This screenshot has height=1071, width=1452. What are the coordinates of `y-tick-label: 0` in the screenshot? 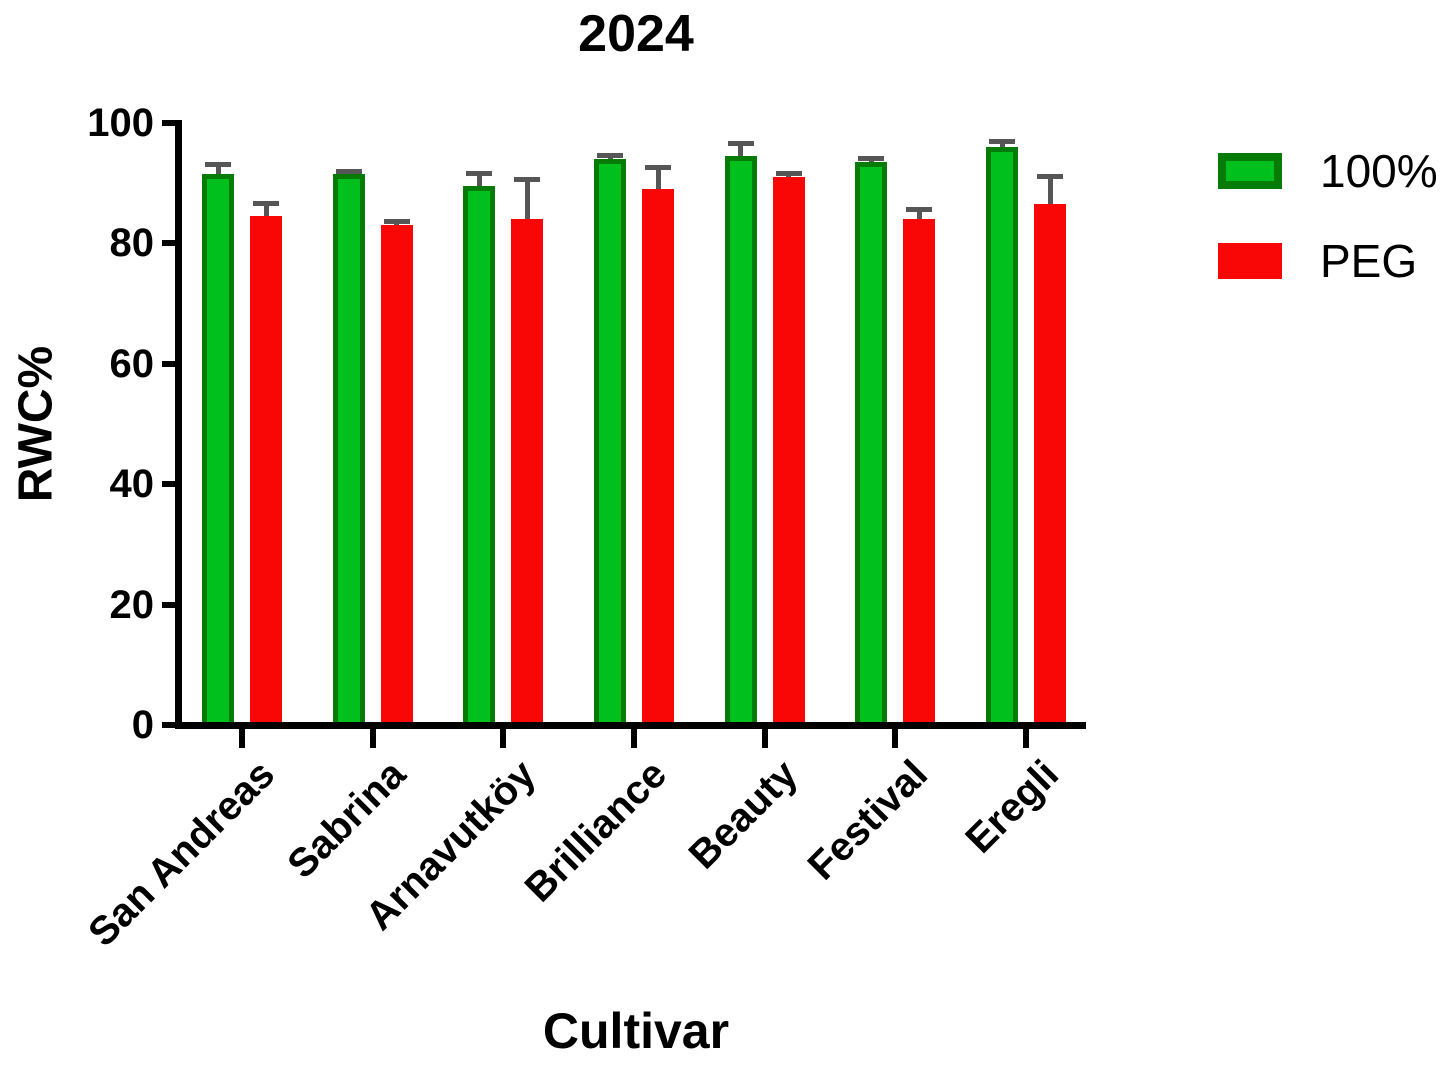 It's located at (142, 725).